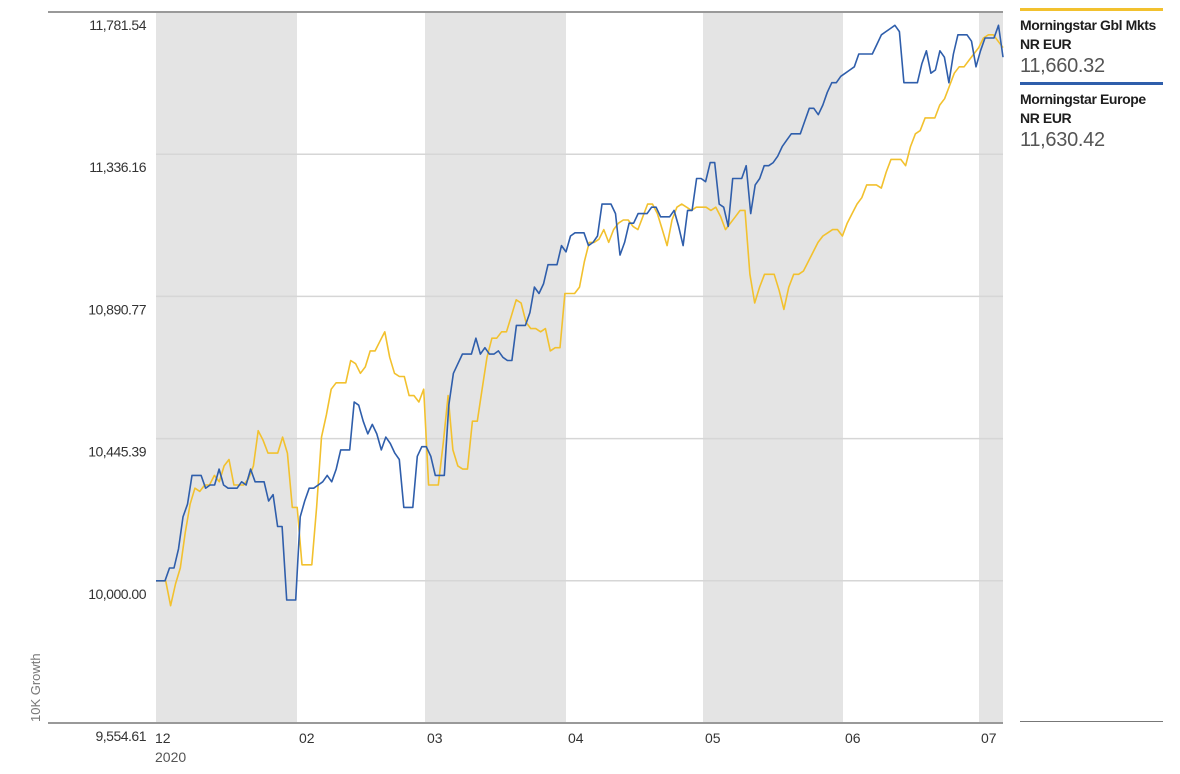 Image resolution: width=1180 pixels, height=774 pixels. Describe the element at coordinates (35, 687) in the screenshot. I see `y-axis-label: 10K Growth` at that location.